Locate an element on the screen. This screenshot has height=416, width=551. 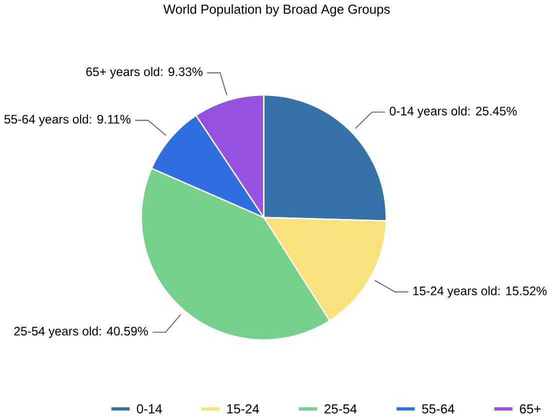
data-label: 65+ years old: 9.33% is located at coordinates (144, 73).